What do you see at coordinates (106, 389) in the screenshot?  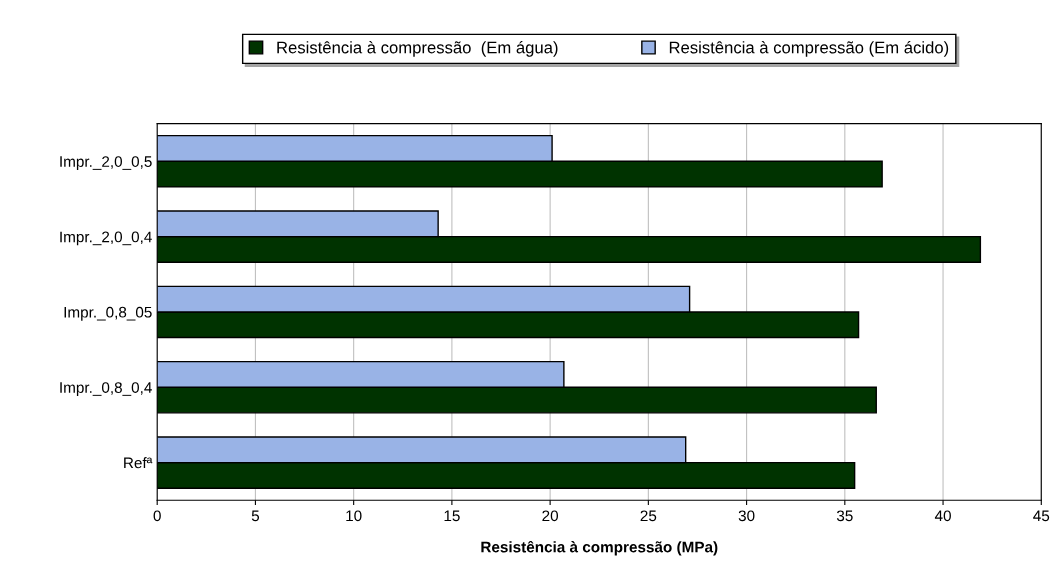 I see `y-tick-label: Impr._0,8_0,4` at bounding box center [106, 389].